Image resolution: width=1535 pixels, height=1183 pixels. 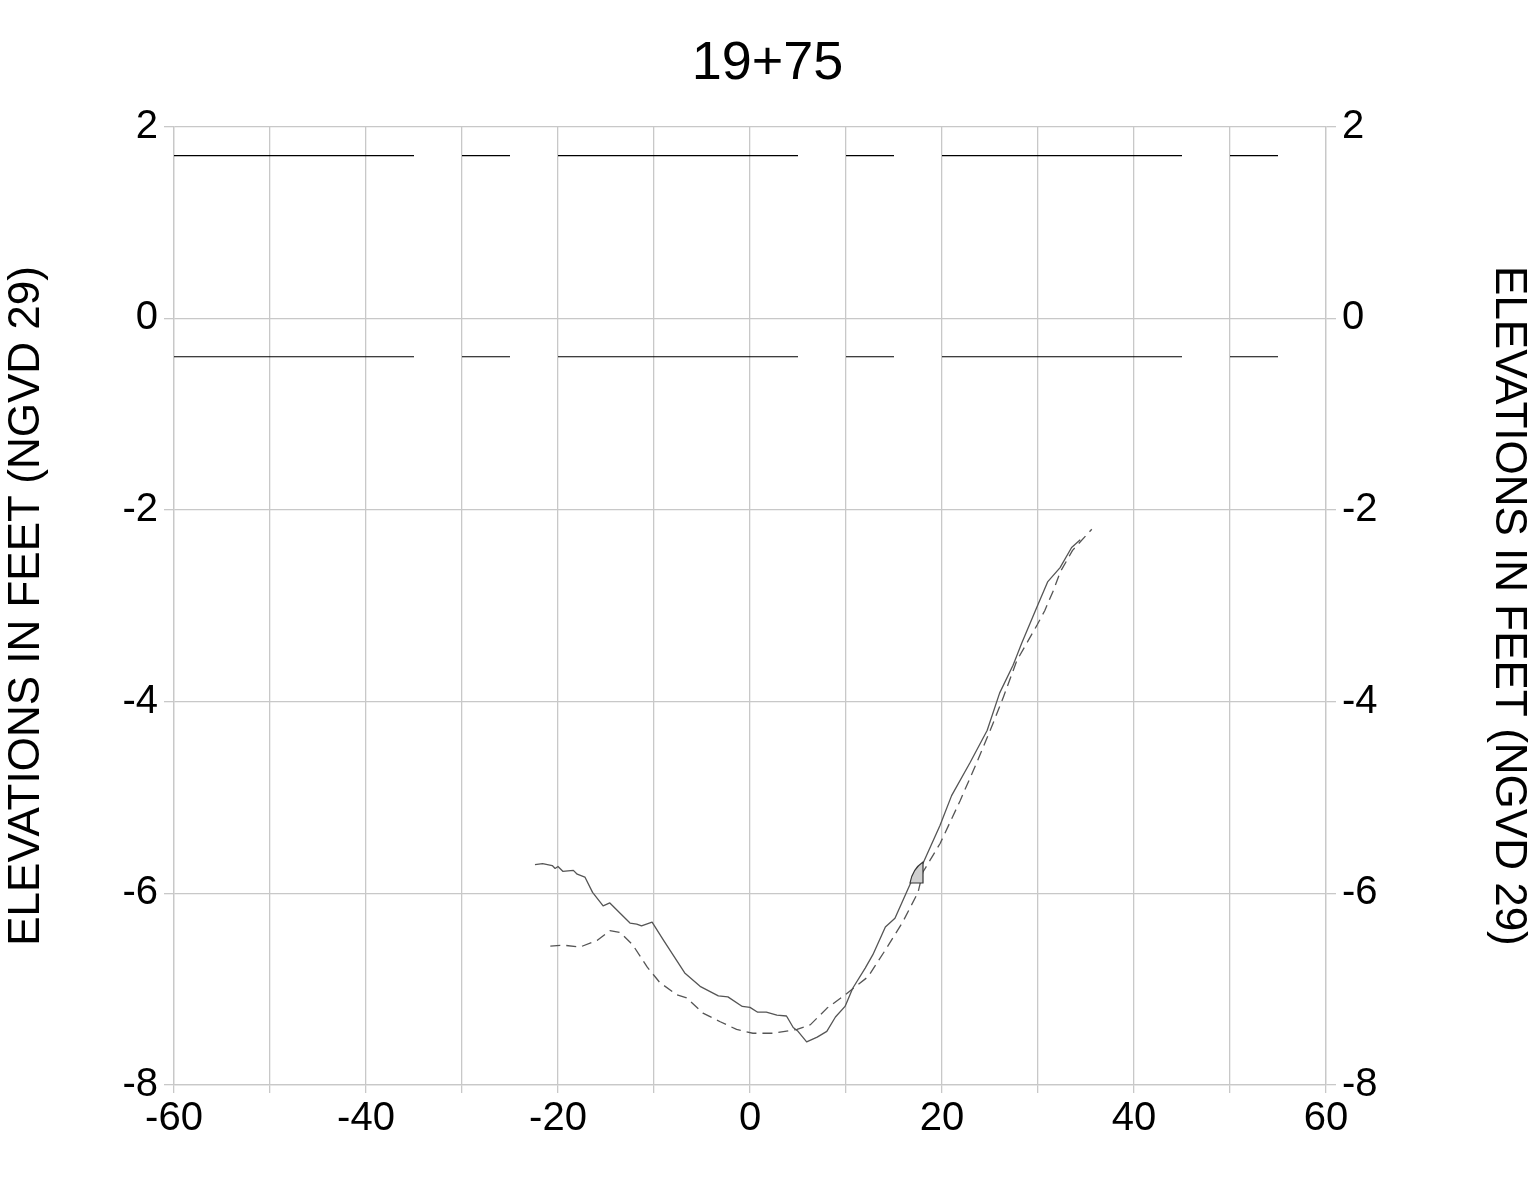 What do you see at coordinates (942, 1116) in the screenshot?
I see `x-tick-label: 20` at bounding box center [942, 1116].